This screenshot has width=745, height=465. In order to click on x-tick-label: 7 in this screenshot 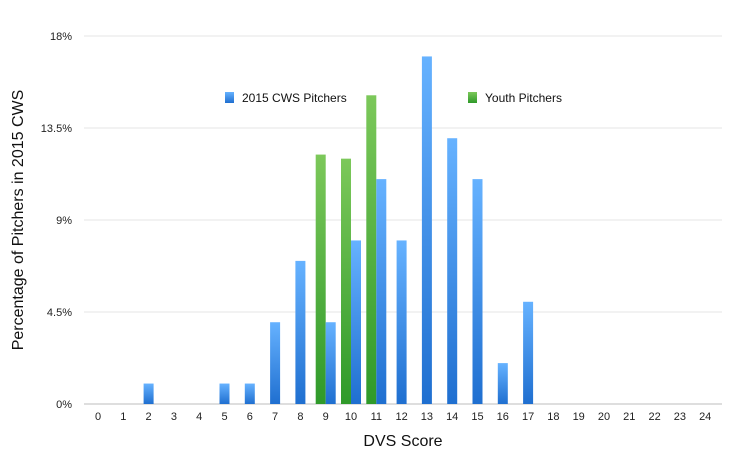, I will do `click(275, 417)`.